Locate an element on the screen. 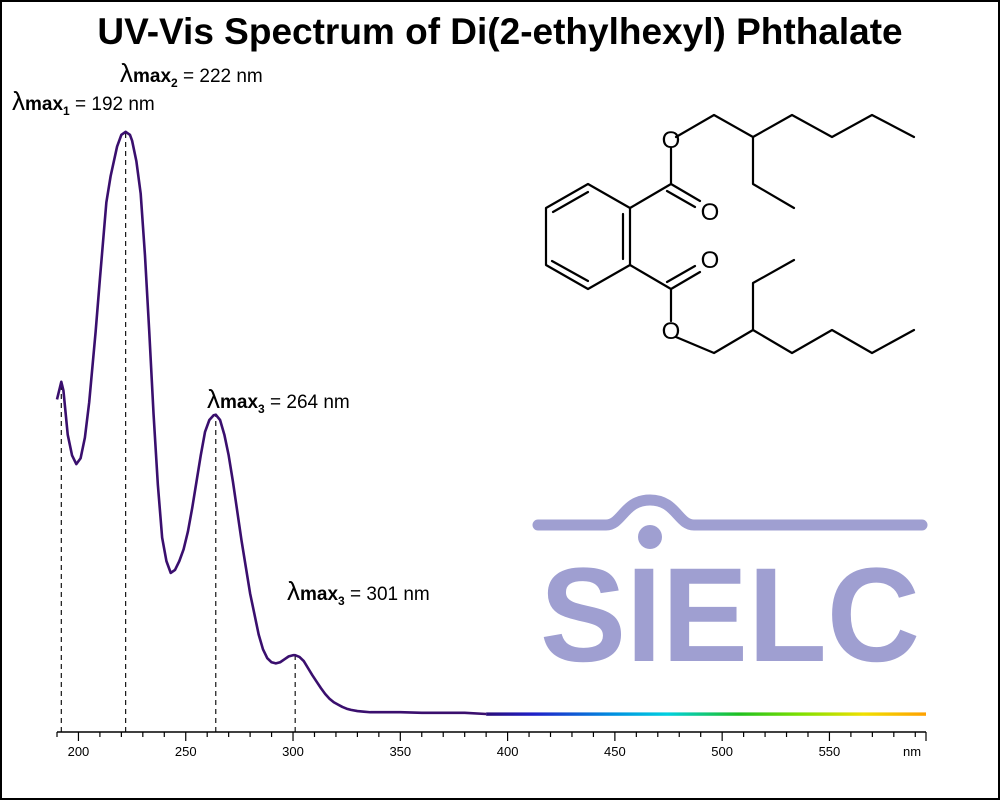 The width and height of the screenshot is (1000, 800). chain-lower is located at coordinates (795, 306).